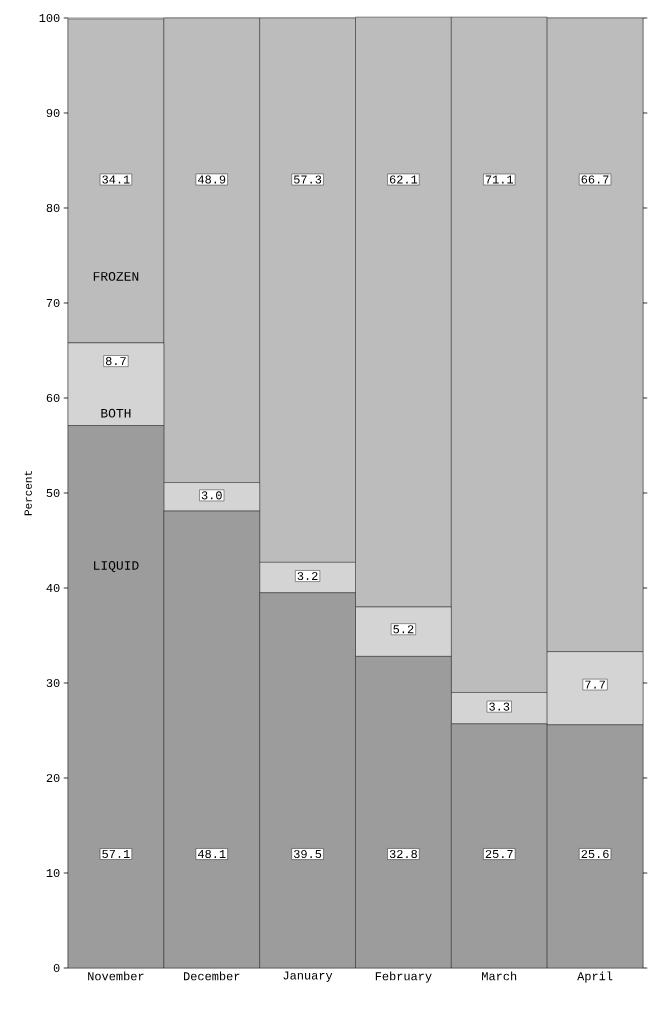 Image resolution: width=651 pixels, height=1012 pixels. What do you see at coordinates (499, 706) in the screenshot?
I see `data-label: 3.3` at bounding box center [499, 706].